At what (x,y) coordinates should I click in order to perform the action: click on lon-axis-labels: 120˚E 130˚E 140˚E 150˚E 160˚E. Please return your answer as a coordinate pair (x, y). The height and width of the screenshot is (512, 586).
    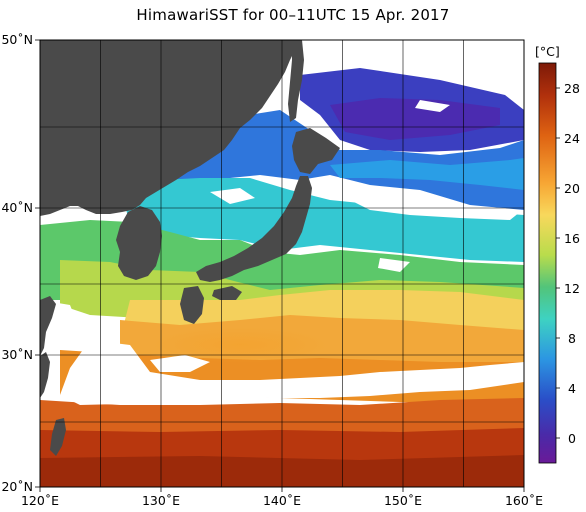
    Looking at the image, I should click on (282, 500).